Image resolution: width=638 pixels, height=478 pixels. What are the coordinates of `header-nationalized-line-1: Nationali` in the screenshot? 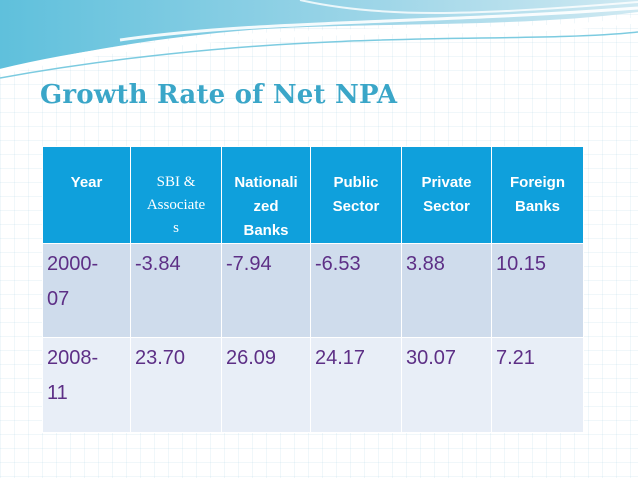 It's located at (266, 182).